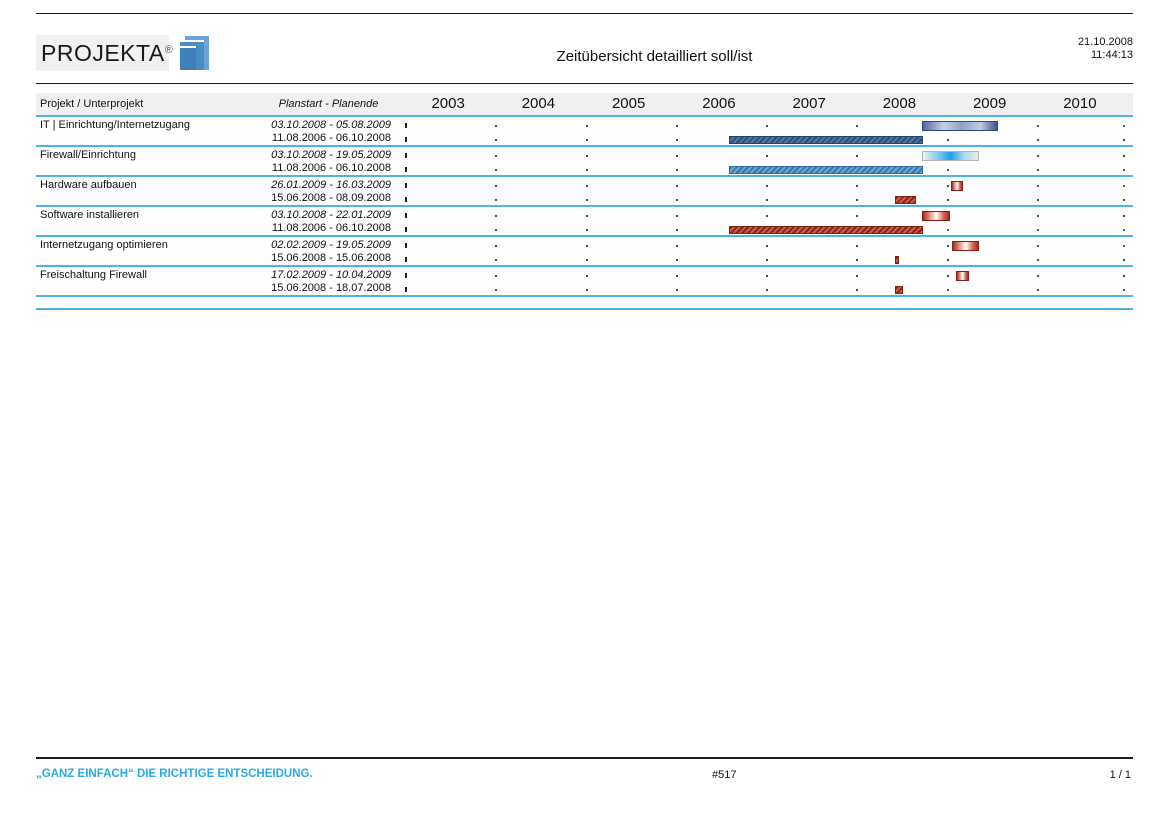  I want to click on project-name: Freischaltung Firewall, so click(93, 275).